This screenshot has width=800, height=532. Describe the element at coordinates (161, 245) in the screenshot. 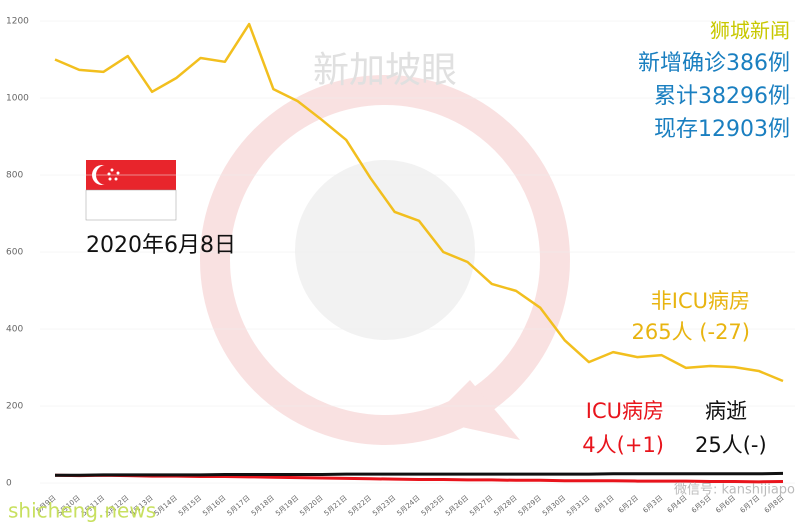

I see `date-label: 2020年6月8日` at that location.